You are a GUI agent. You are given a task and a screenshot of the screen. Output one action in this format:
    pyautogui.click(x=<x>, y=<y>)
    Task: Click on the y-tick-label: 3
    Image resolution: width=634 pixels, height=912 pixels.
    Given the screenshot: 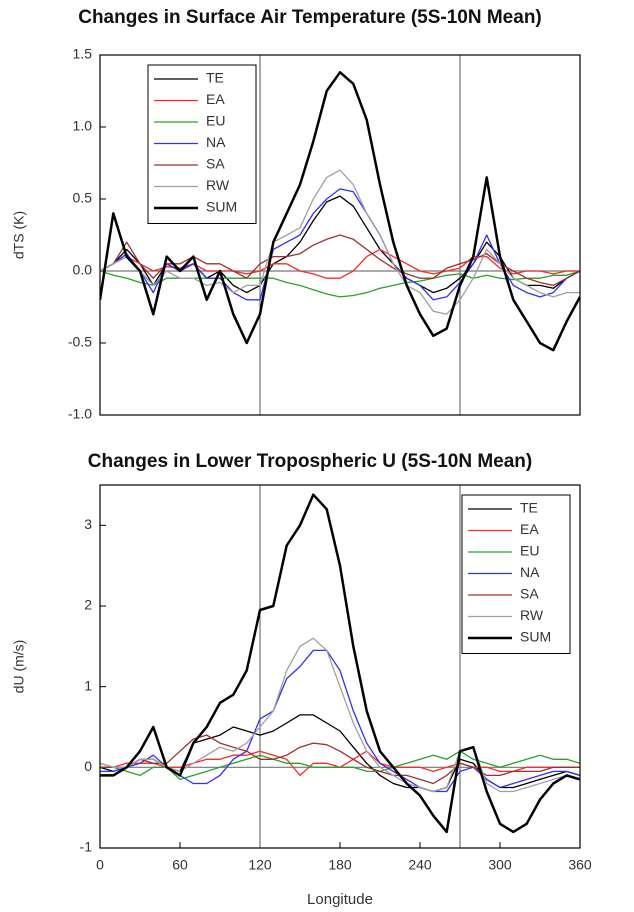 What is the action you would take?
    pyautogui.click(x=88, y=524)
    